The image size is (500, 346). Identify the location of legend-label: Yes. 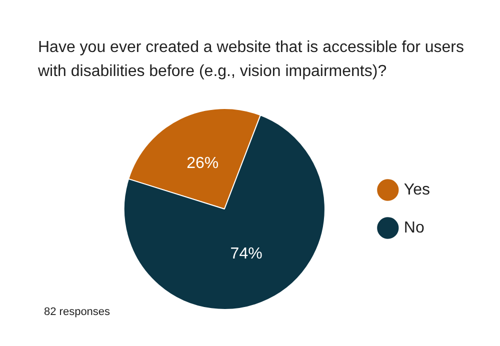
(417, 189).